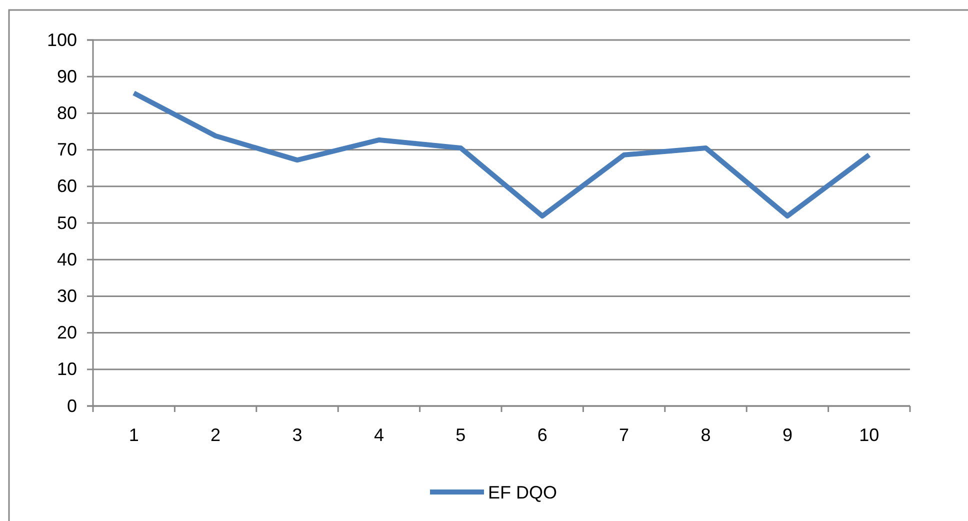 This screenshot has width=968, height=521. I want to click on x-tick-label: 6, so click(542, 434).